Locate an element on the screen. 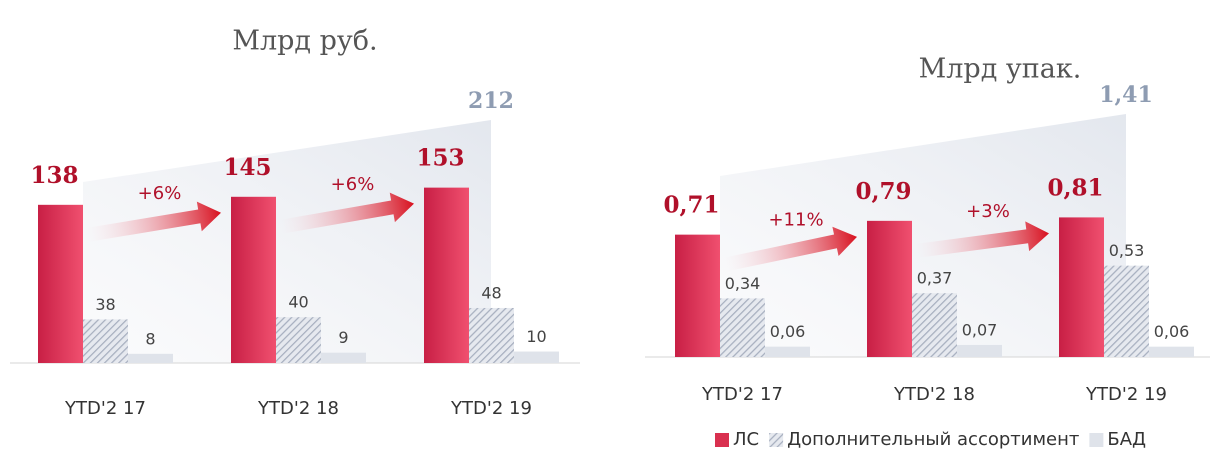  value-label: 0,07 is located at coordinates (980, 329).